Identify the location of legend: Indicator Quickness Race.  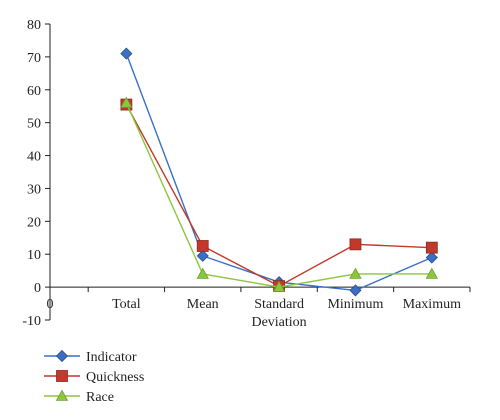
(94, 377).